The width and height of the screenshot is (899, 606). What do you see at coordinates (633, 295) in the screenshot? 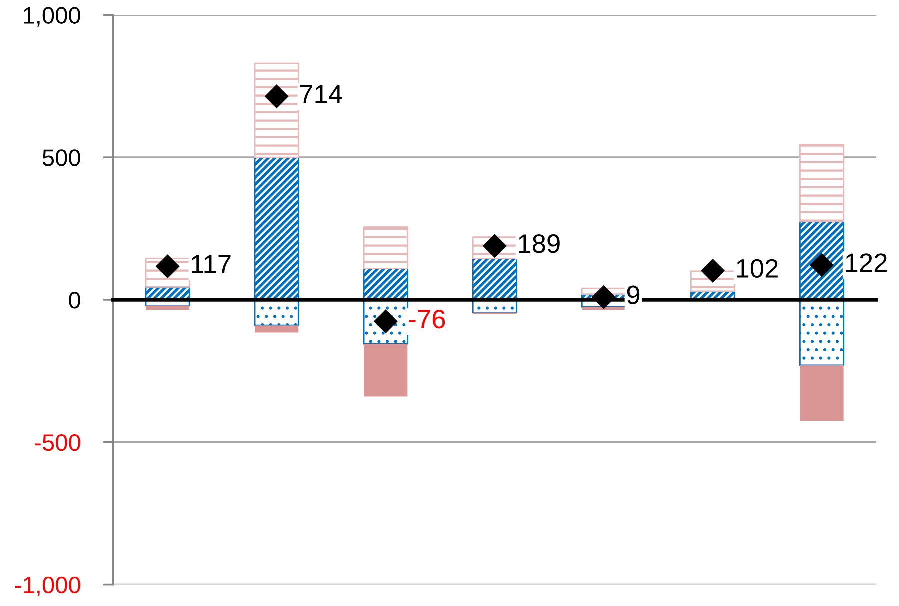
I see `data-label: 9` at bounding box center [633, 295].